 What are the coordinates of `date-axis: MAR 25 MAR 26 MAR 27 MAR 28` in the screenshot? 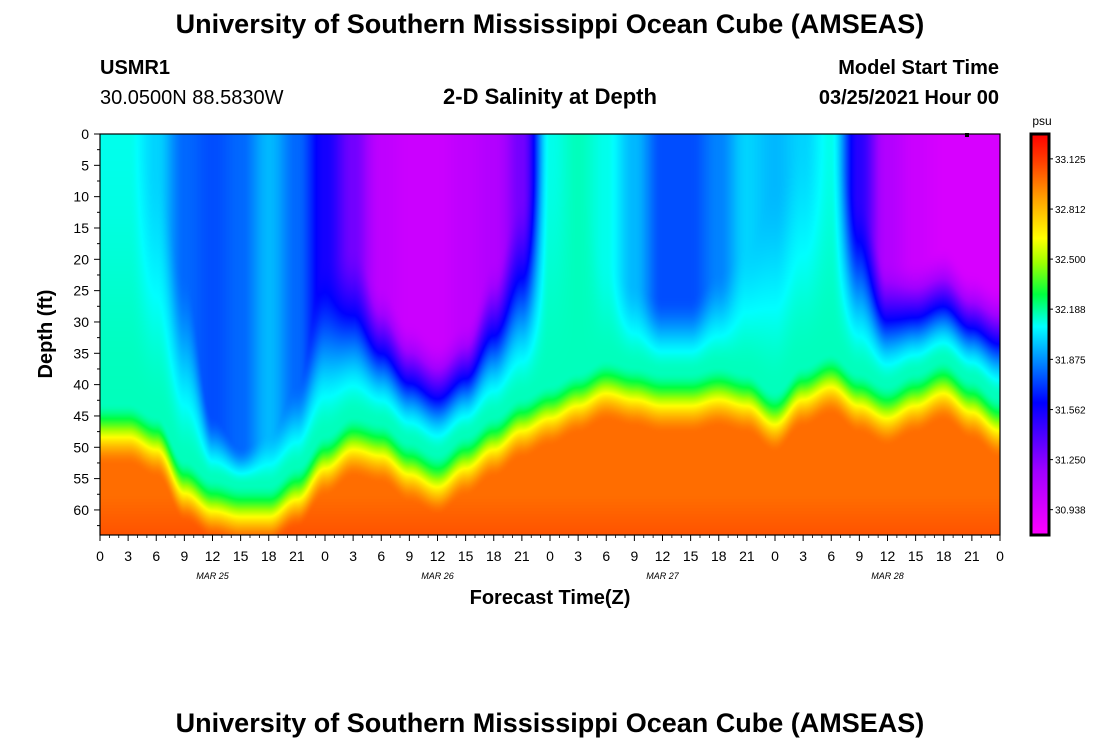 It's located at (550, 576).